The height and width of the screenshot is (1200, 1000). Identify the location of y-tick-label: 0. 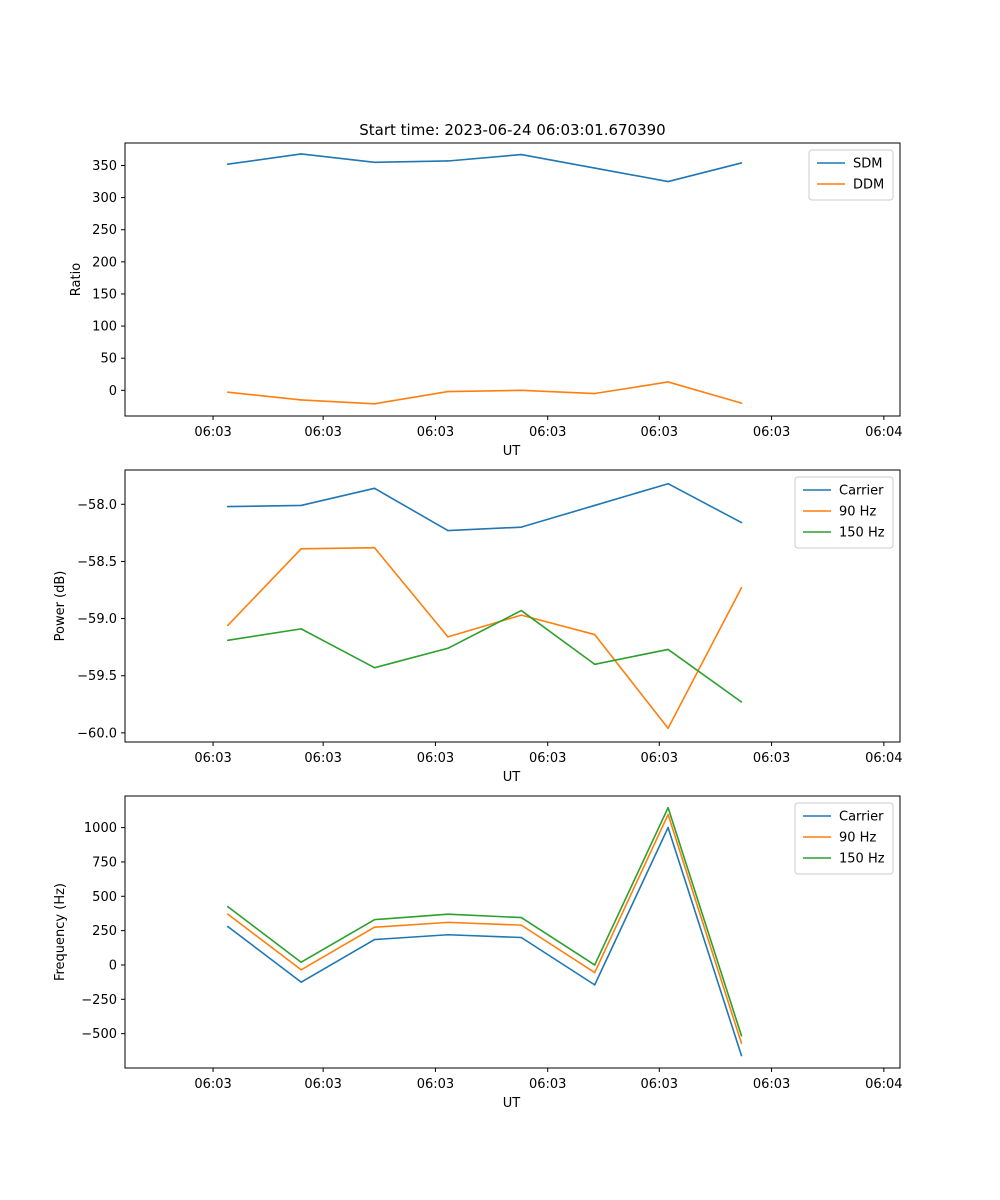
(113, 965).